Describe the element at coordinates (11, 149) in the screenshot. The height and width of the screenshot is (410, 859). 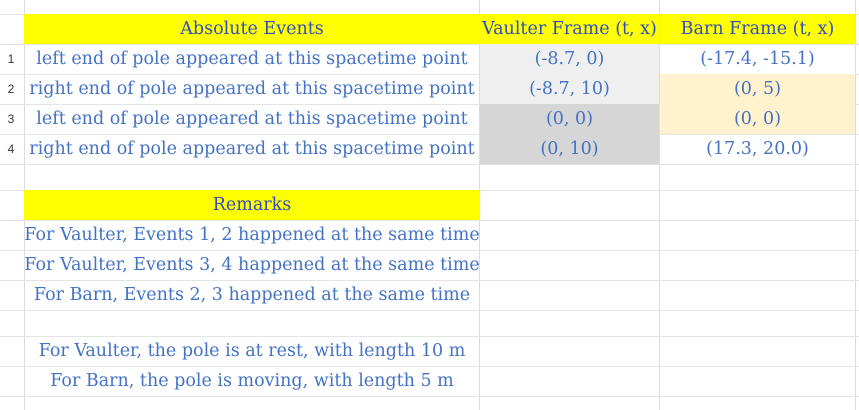
I see `row-number: 4` at that location.